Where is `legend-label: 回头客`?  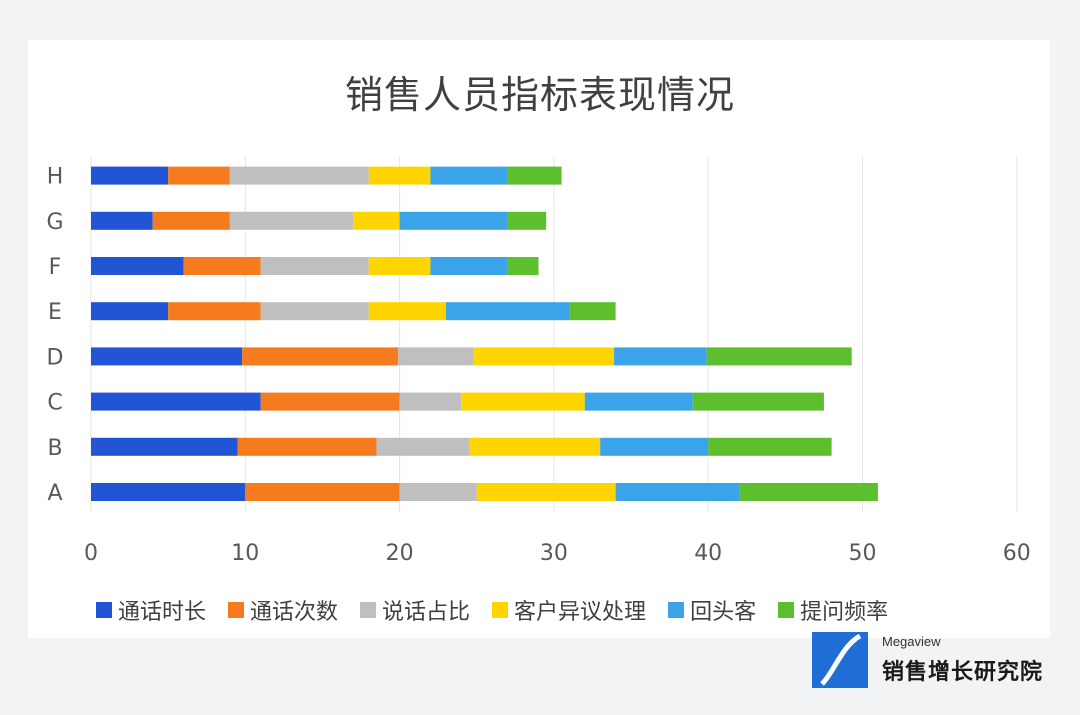 legend-label: 回头客 is located at coordinates (723, 612).